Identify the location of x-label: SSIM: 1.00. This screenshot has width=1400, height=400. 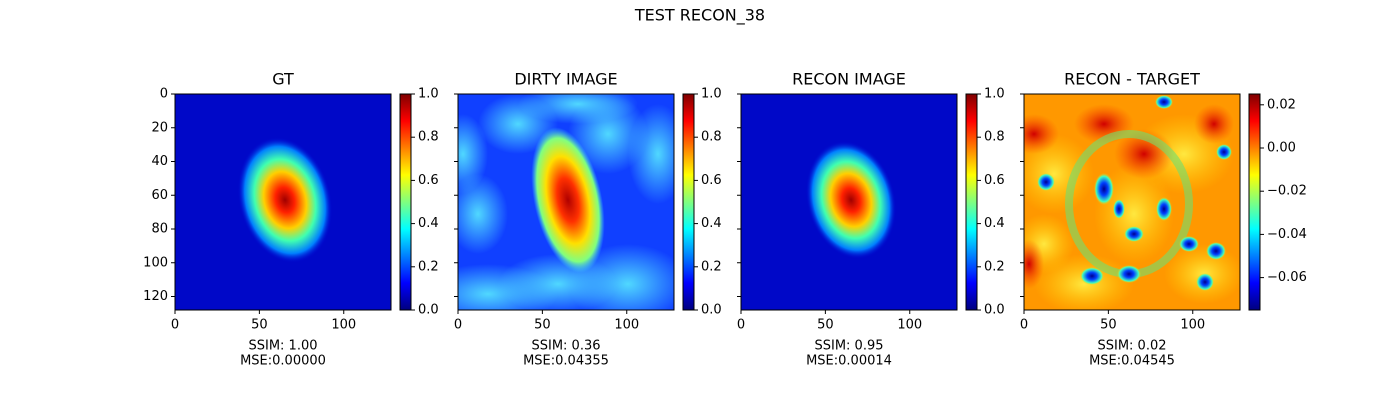
(282, 346).